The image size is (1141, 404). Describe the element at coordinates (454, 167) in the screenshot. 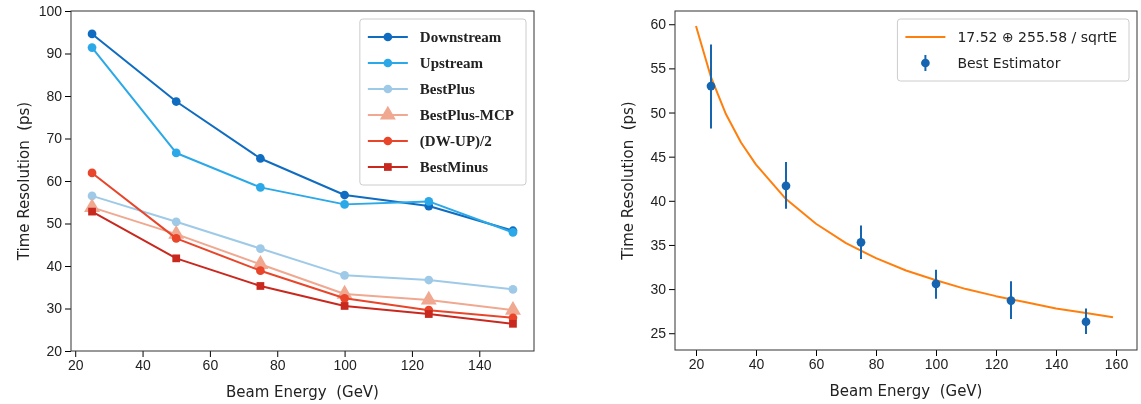

I see `legend-label: BestMinus` at that location.